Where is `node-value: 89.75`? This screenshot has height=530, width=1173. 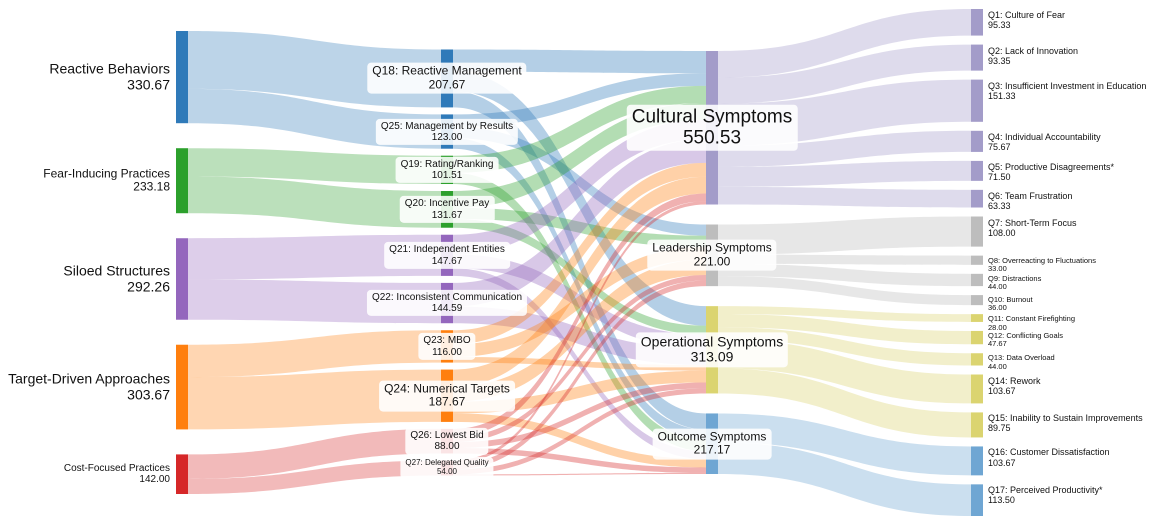 node-value: 89.75 is located at coordinates (999, 428).